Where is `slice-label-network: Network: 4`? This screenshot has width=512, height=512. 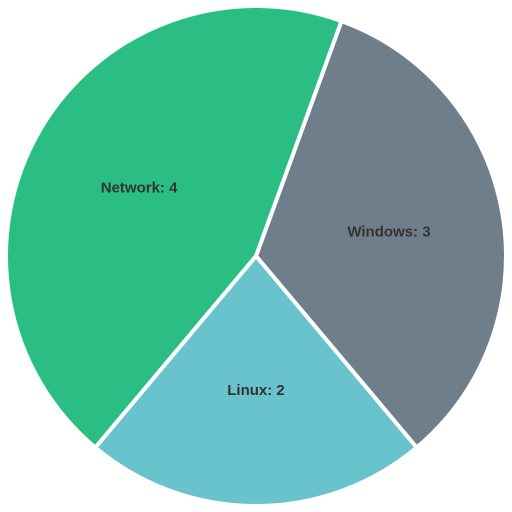 slice-label-network: Network: 4 is located at coordinates (139, 187).